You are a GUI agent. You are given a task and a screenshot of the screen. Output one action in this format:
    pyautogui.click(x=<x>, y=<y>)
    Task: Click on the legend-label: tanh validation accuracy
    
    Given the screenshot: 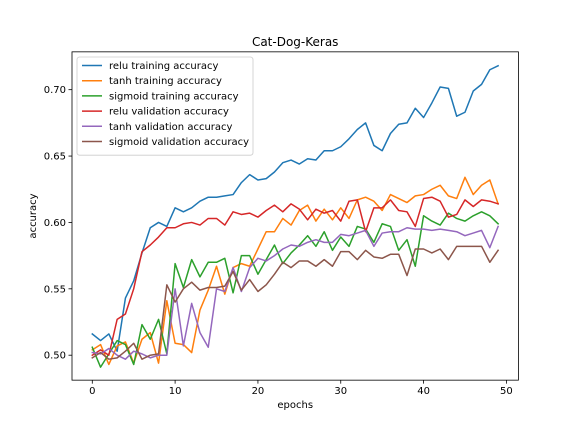 What is the action you would take?
    pyautogui.click(x=171, y=127)
    